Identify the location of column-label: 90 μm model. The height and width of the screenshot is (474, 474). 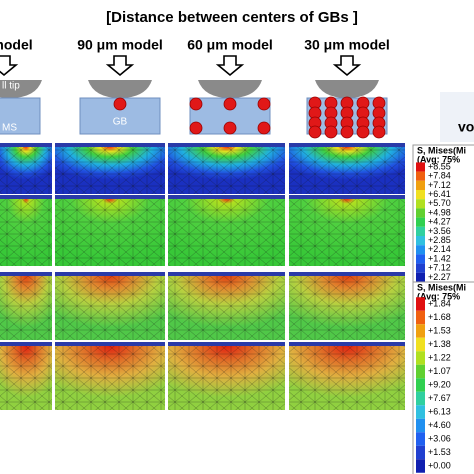
(120, 45).